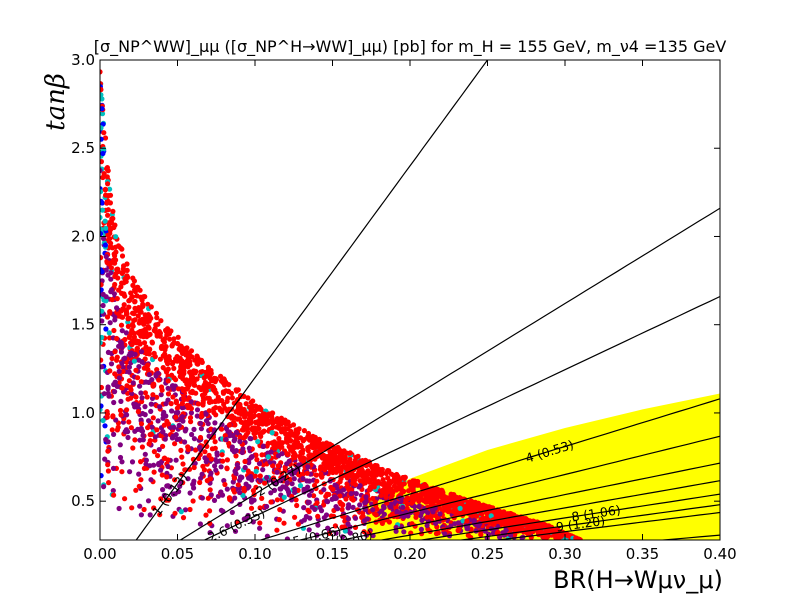  What do you see at coordinates (580, 524) in the screenshot?
I see `contour-label-text: 9 (1.20)` at bounding box center [580, 524].